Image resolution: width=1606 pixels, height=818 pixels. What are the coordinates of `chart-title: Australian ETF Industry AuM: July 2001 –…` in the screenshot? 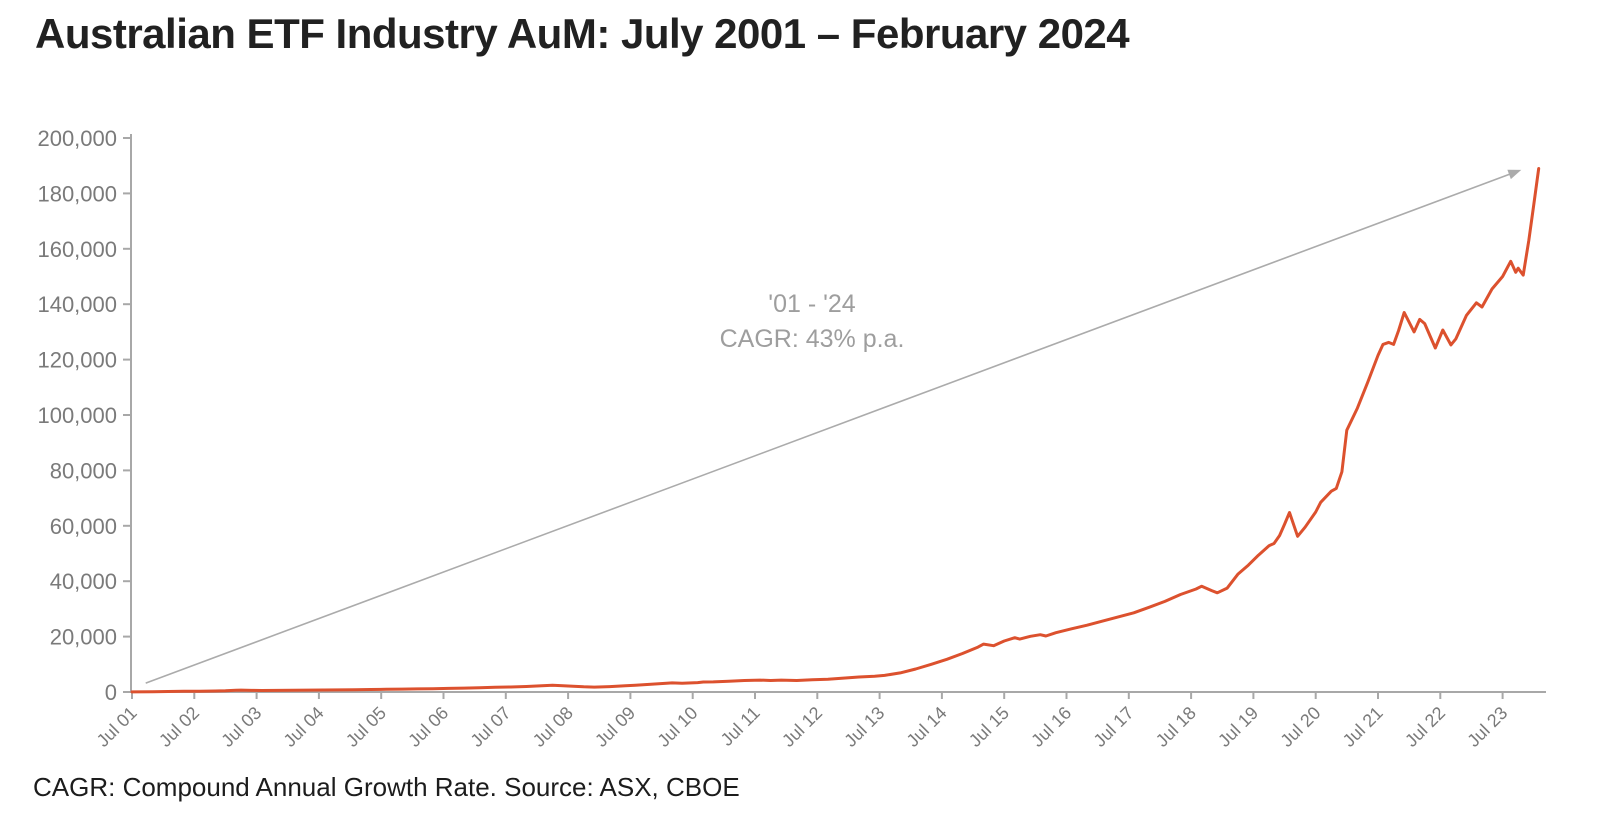 It's located at (582, 33).